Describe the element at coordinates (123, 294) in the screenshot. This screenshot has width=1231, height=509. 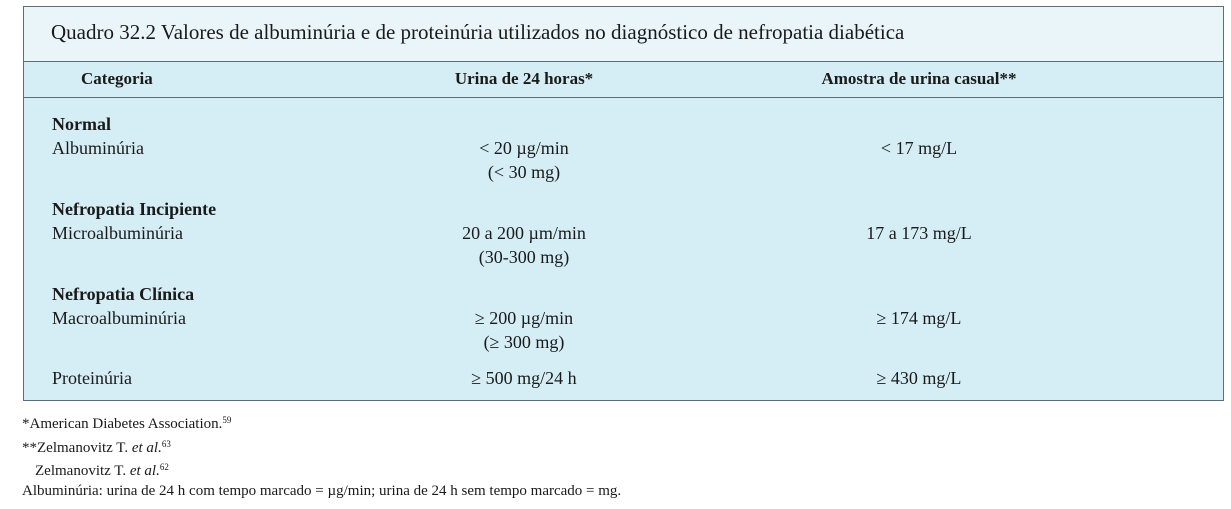
I see `group-heading-clinica: Nefropatia Clínica` at that location.